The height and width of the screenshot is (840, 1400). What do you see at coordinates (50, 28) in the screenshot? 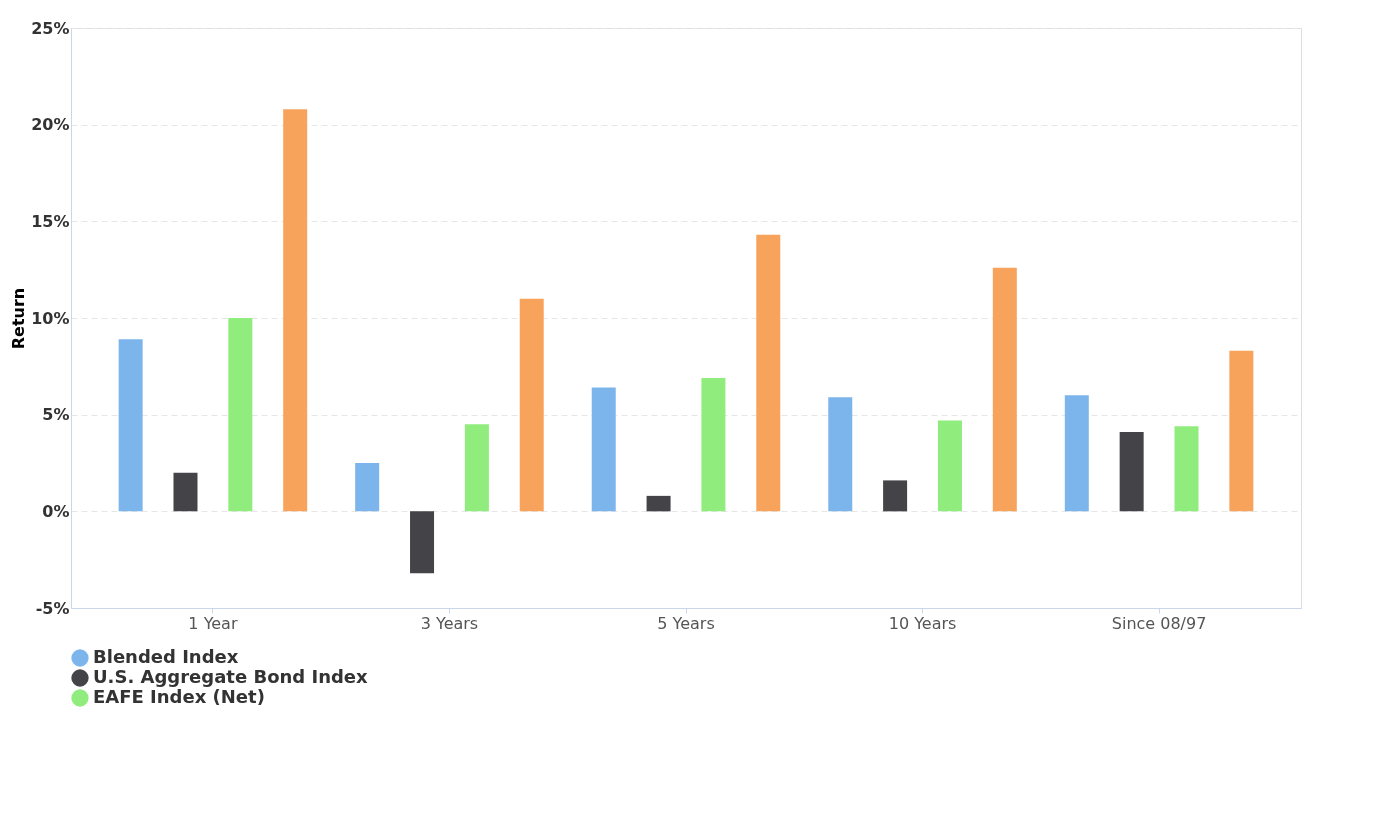
I see `y-tick-label: 25%` at bounding box center [50, 28].